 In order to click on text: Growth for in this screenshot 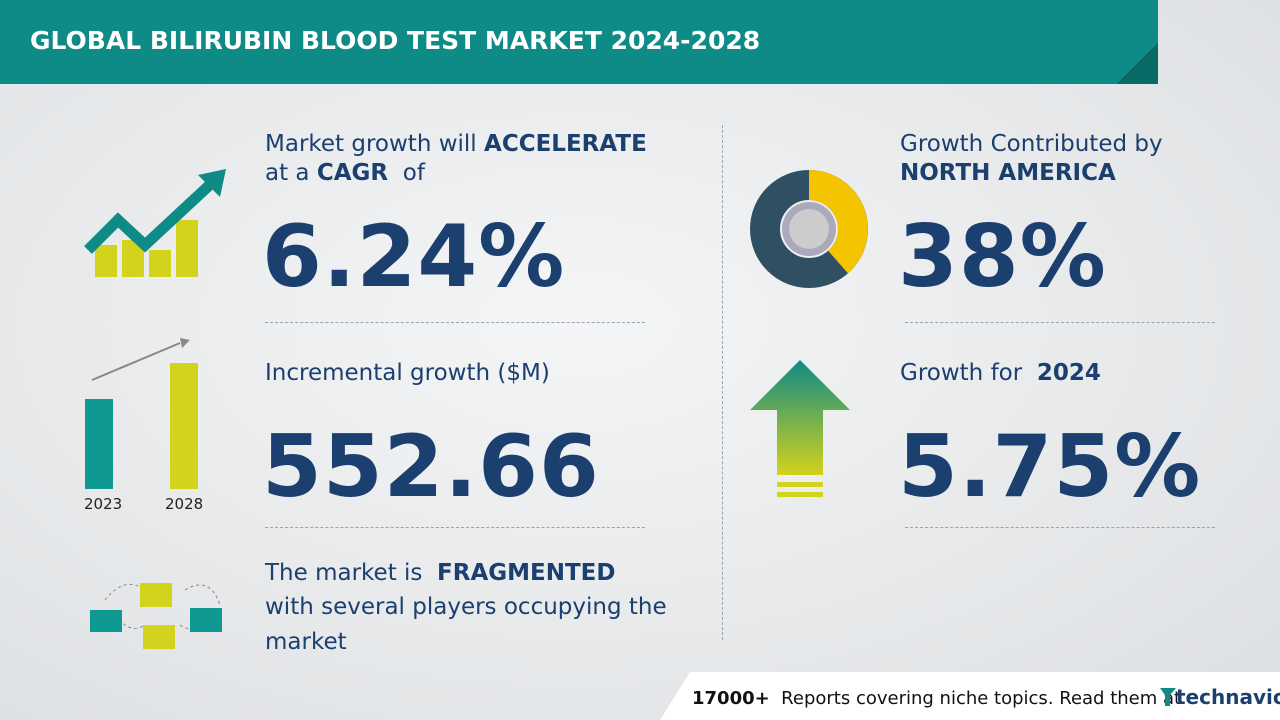, I will do `click(961, 373)`.